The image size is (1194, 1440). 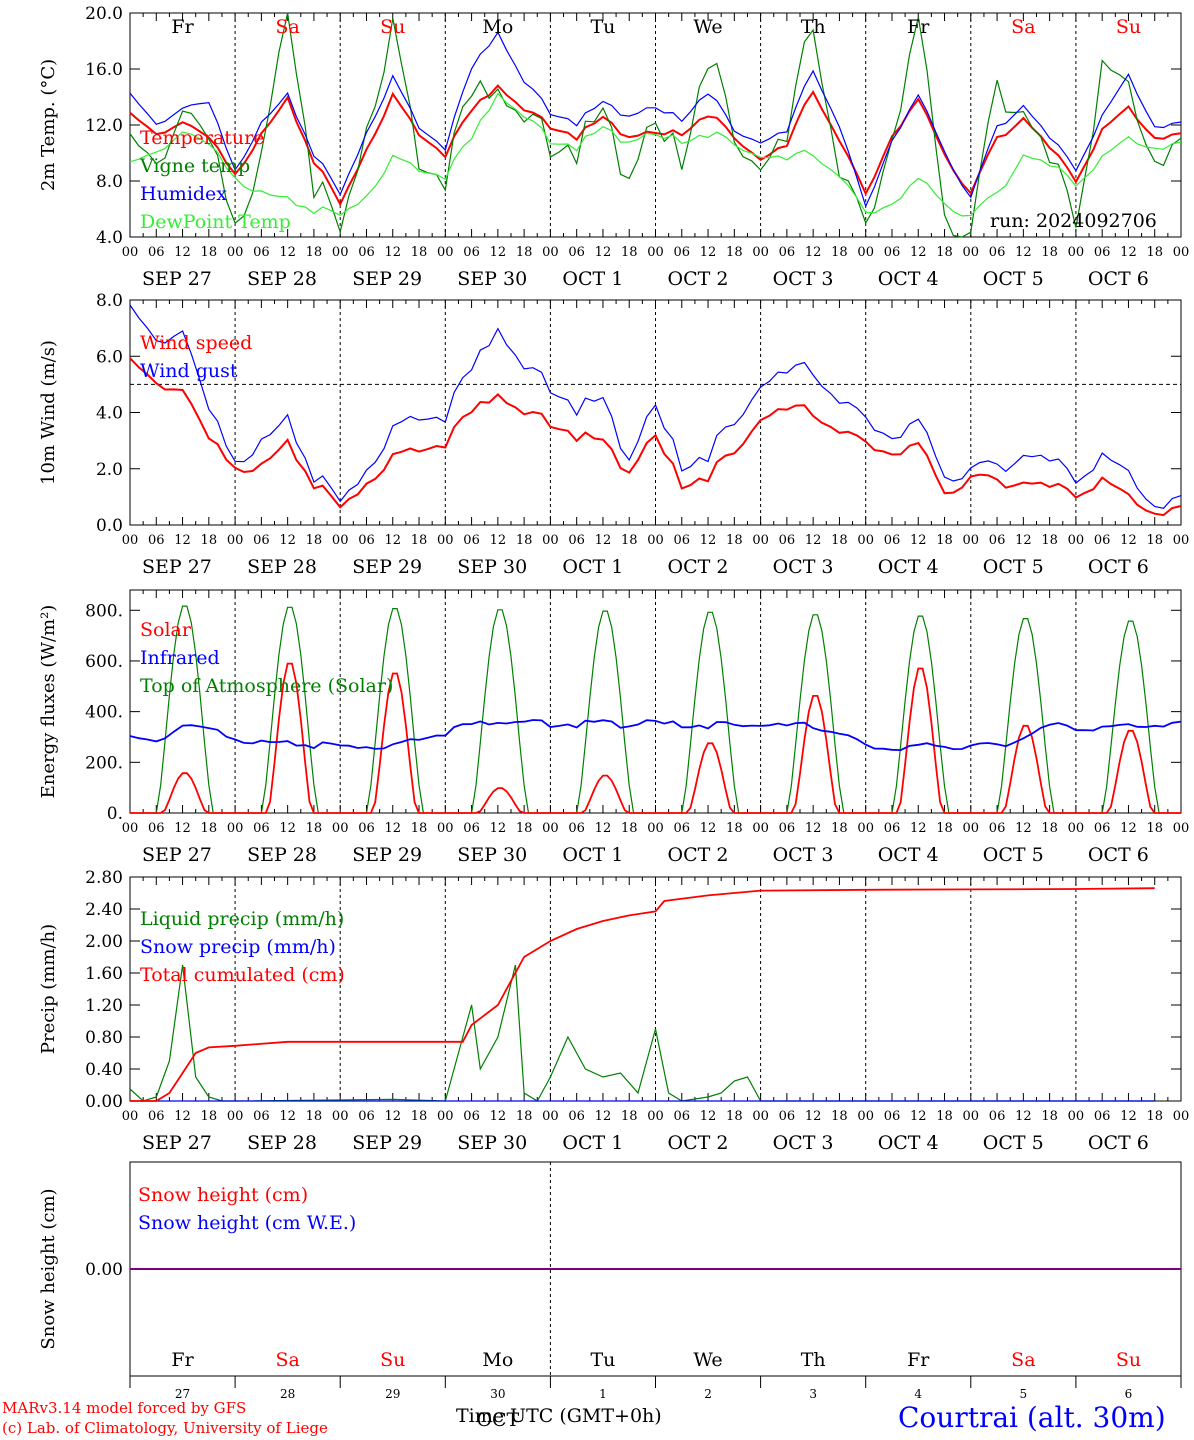 What do you see at coordinates (104, 763) in the screenshot?
I see `y-tick-label: 200.` at bounding box center [104, 763].